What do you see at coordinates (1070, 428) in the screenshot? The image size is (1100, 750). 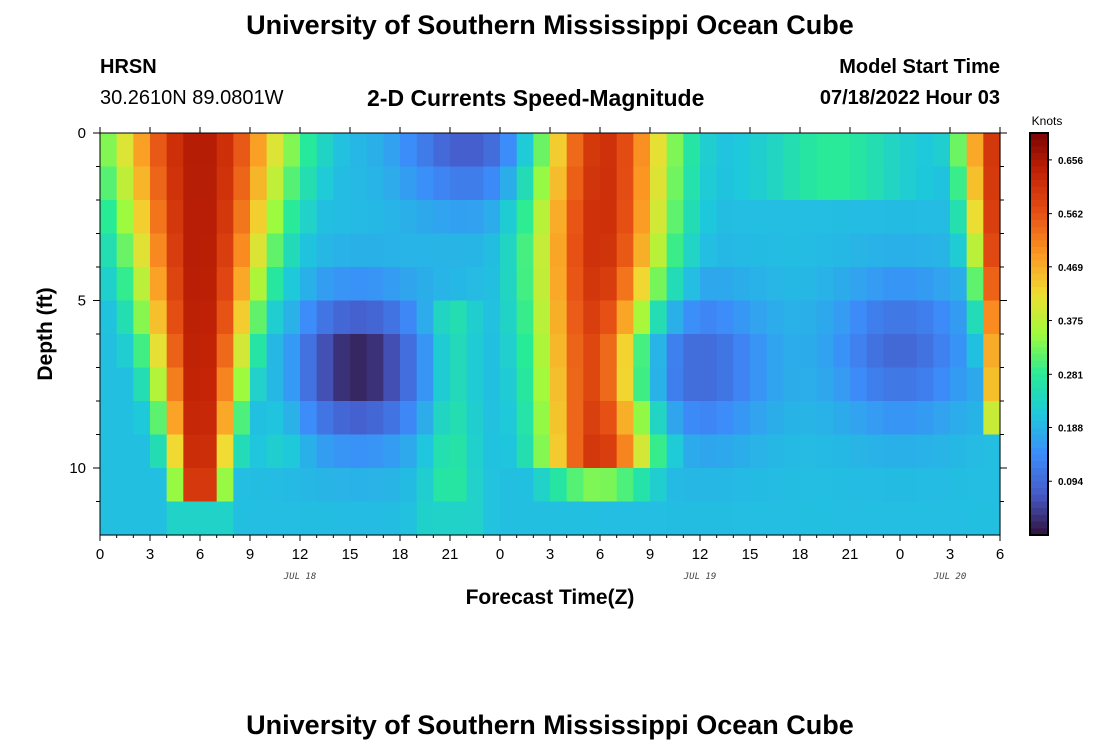 I see `colorbar-tick-label: 0.188` at bounding box center [1070, 428].